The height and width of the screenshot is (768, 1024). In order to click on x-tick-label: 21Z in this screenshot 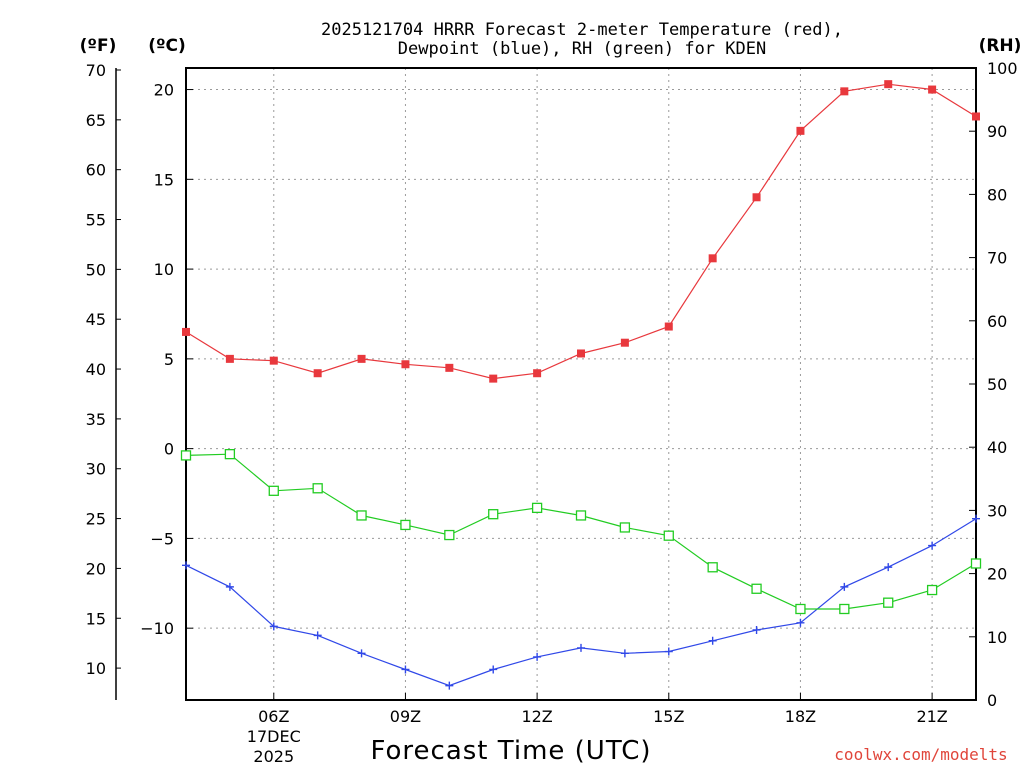, I will do `click(931, 716)`.